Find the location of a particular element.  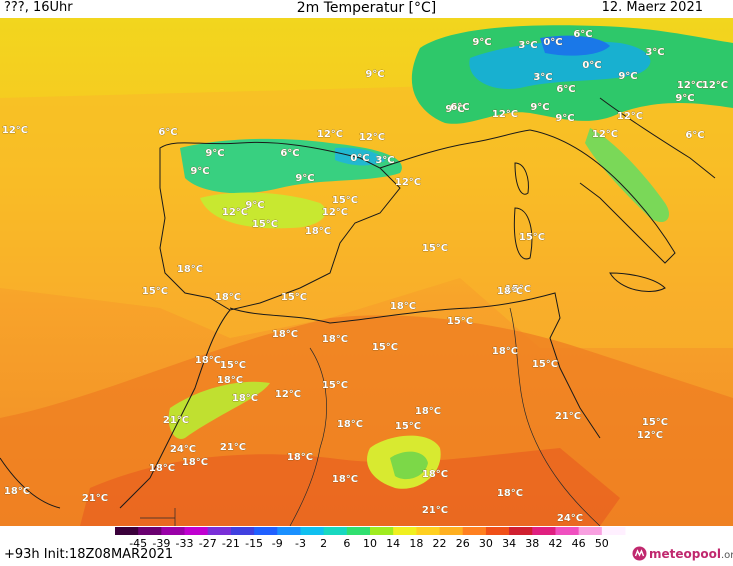

iberian-plateau-cool is located at coordinates (263, 210).